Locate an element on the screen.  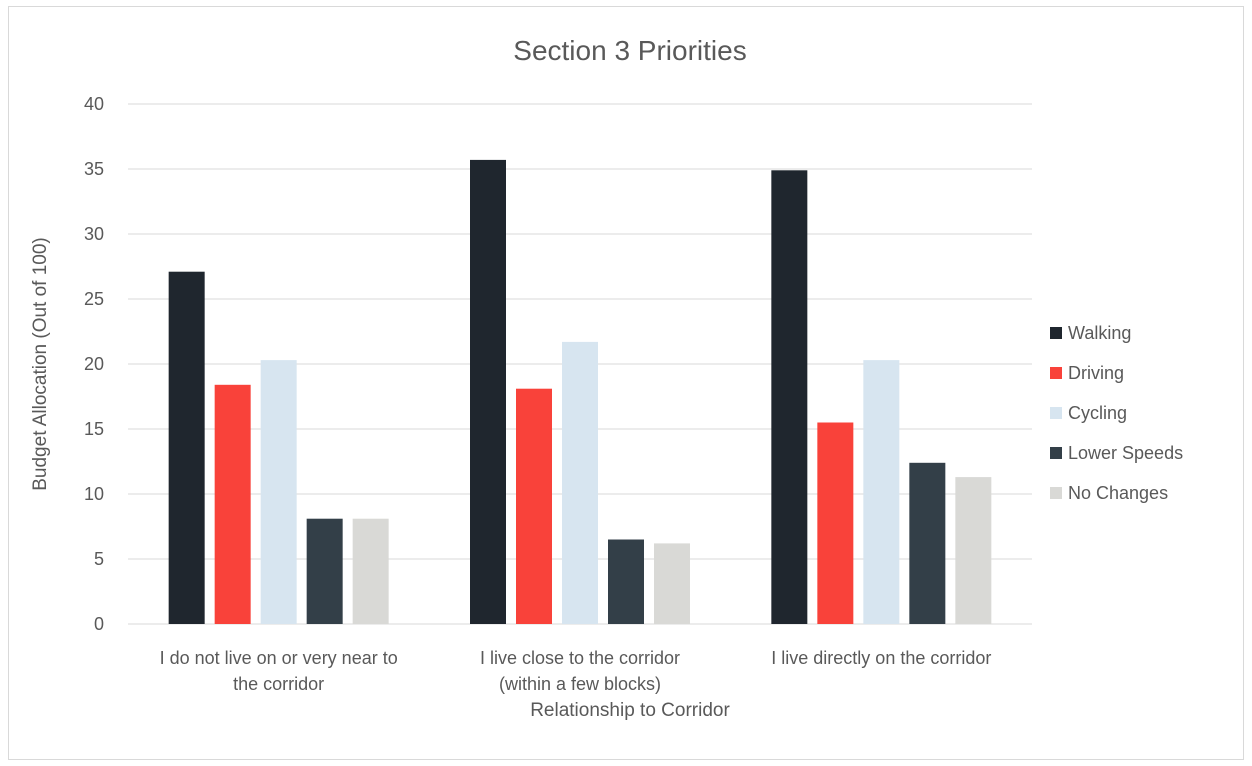
legend-label: No Changes is located at coordinates (1118, 493).